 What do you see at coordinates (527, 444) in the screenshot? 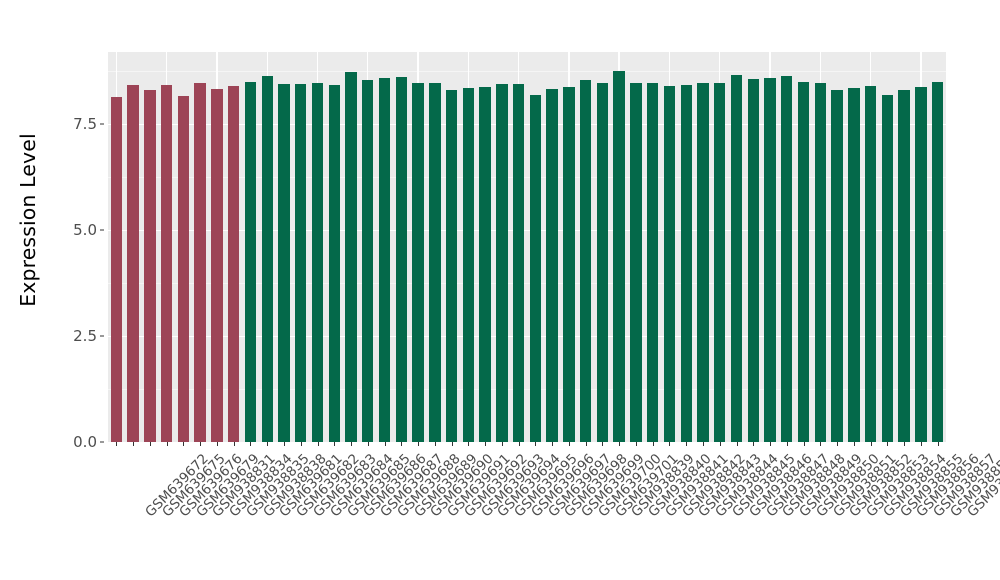
I see `x-axis-tick-marks` at bounding box center [527, 444].